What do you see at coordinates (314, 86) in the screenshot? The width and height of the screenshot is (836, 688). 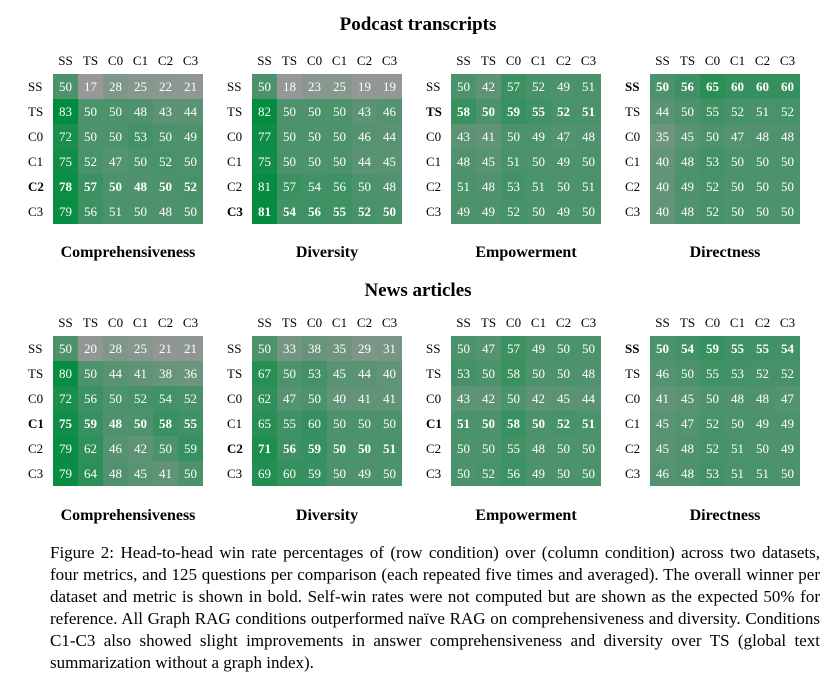 I see `heatmap-cell: 23` at bounding box center [314, 86].